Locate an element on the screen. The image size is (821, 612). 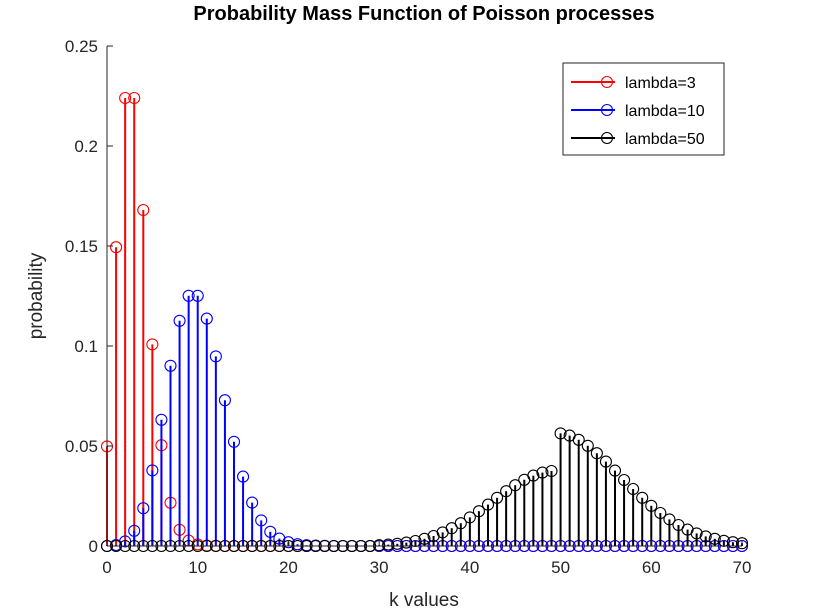
y-tick-label: 0 is located at coordinates (93, 546).